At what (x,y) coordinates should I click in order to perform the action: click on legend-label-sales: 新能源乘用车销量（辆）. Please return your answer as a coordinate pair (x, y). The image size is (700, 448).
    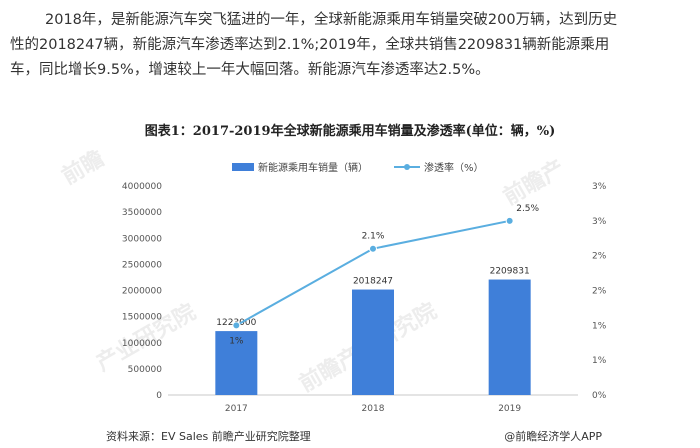
    Looking at the image, I should click on (313, 167).